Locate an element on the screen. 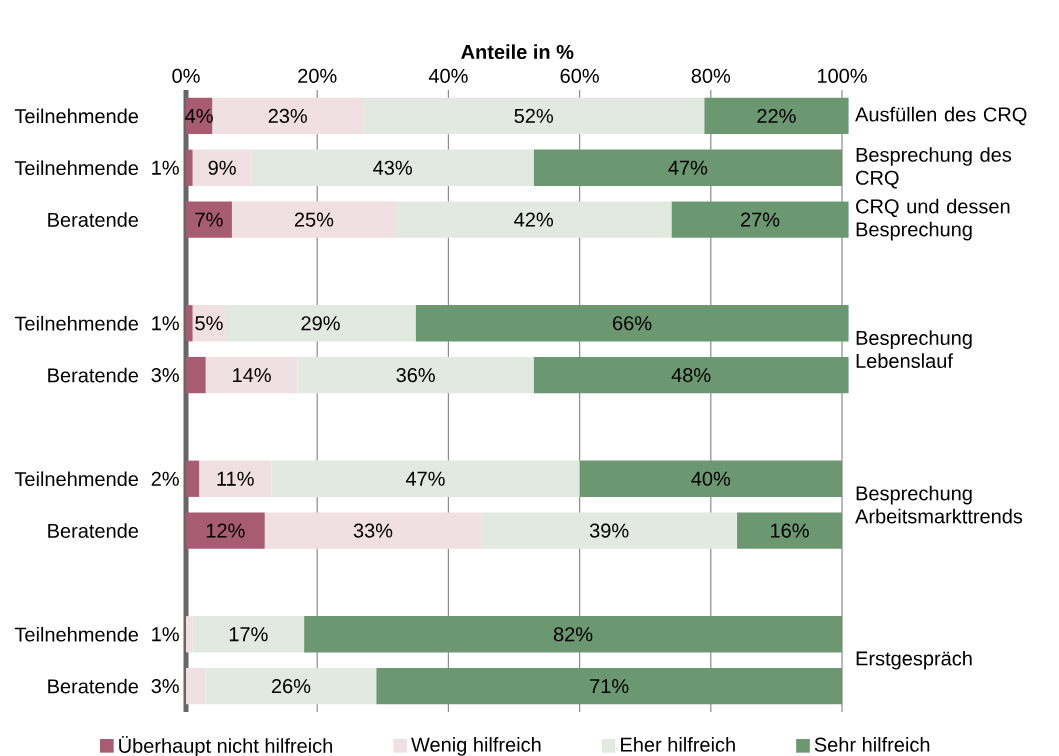 This screenshot has width=1059, height=756. text: Besprechung des CRQ is located at coordinates (934, 168).